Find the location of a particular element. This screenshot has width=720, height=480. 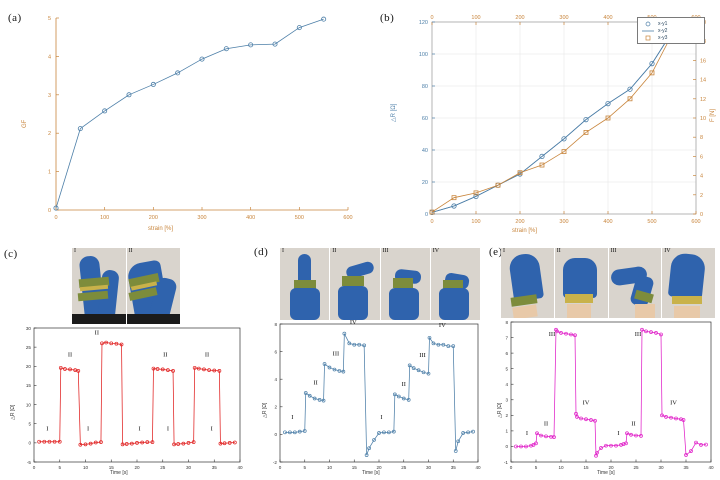

legend-entry-xy2: x-y2 is located at coordinates (671, 30).